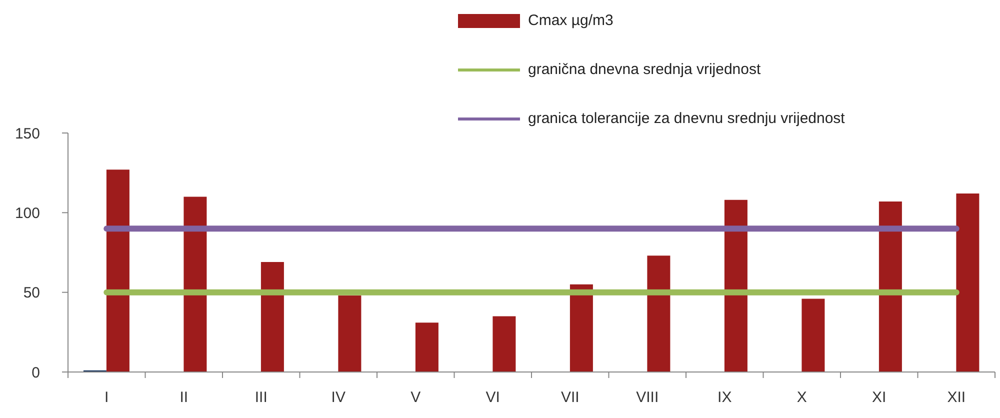 The width and height of the screenshot is (1000, 418). I want to click on legend-label: Cmax µg/m3, so click(571, 20).